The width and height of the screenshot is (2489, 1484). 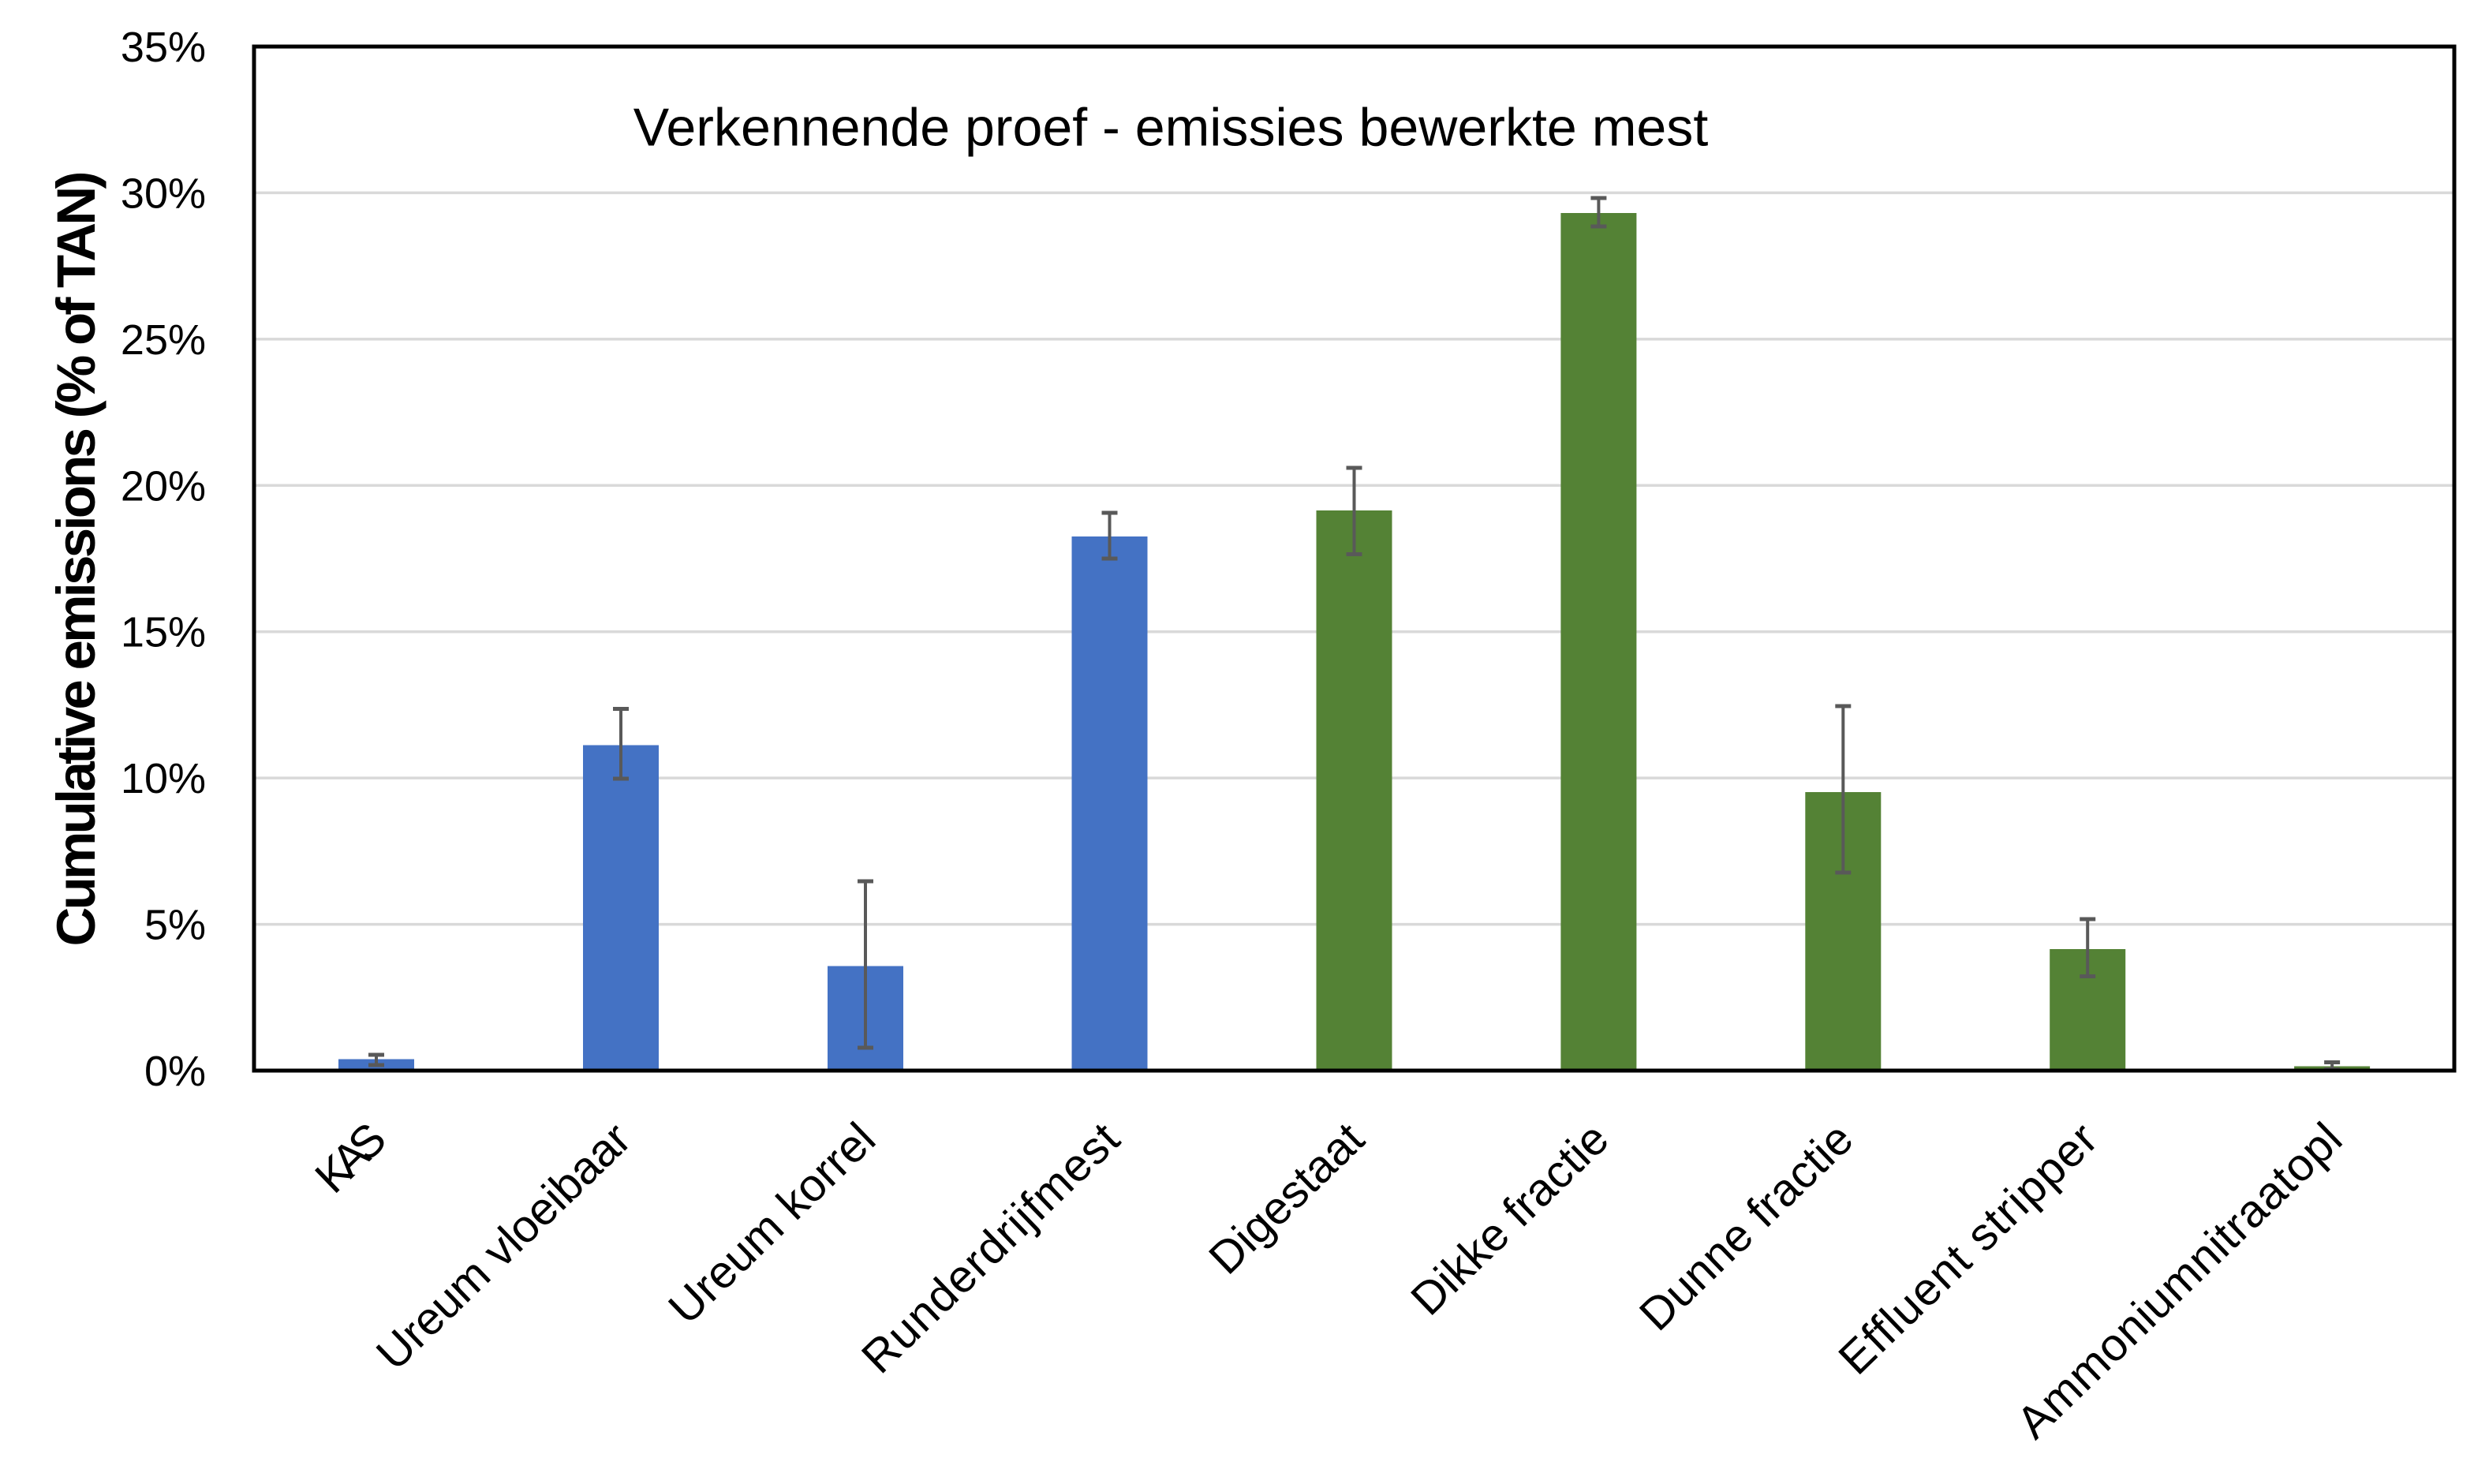 What do you see at coordinates (163, 193) in the screenshot?
I see `svg-text: 30%` at bounding box center [163, 193].